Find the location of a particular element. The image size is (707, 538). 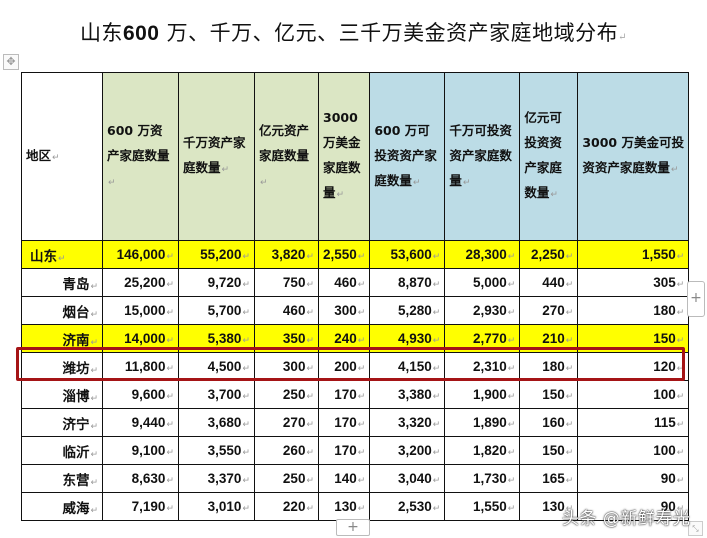

value-cell: 3,550↵ is located at coordinates (216, 450).